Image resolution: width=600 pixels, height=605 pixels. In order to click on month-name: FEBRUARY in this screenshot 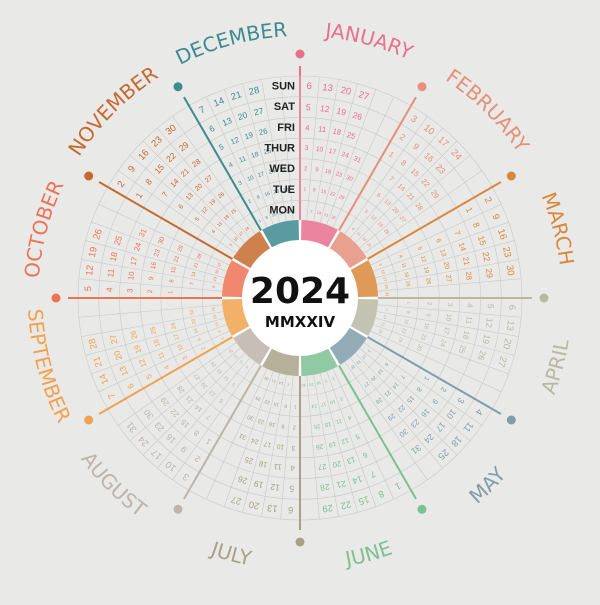, I will do `click(488, 110)`.